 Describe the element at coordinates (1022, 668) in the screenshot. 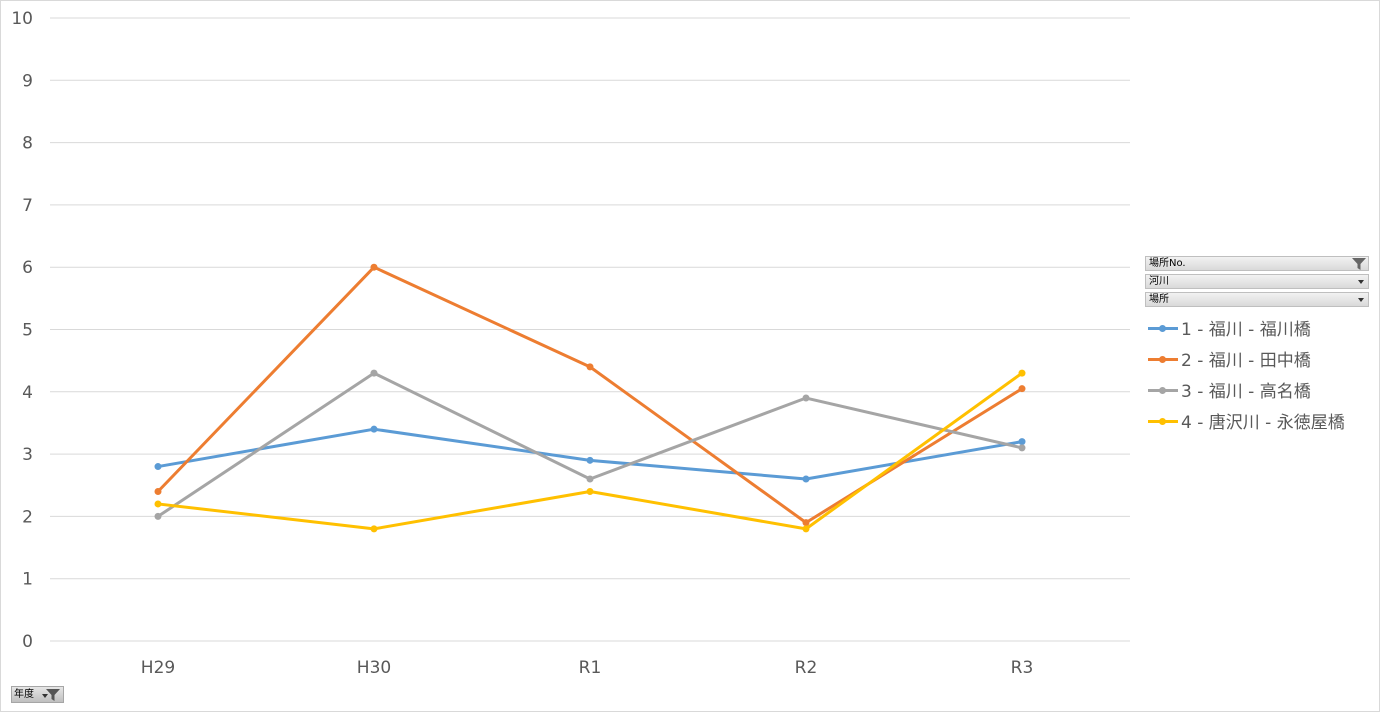

I see `x-tick-label: R3` at that location.